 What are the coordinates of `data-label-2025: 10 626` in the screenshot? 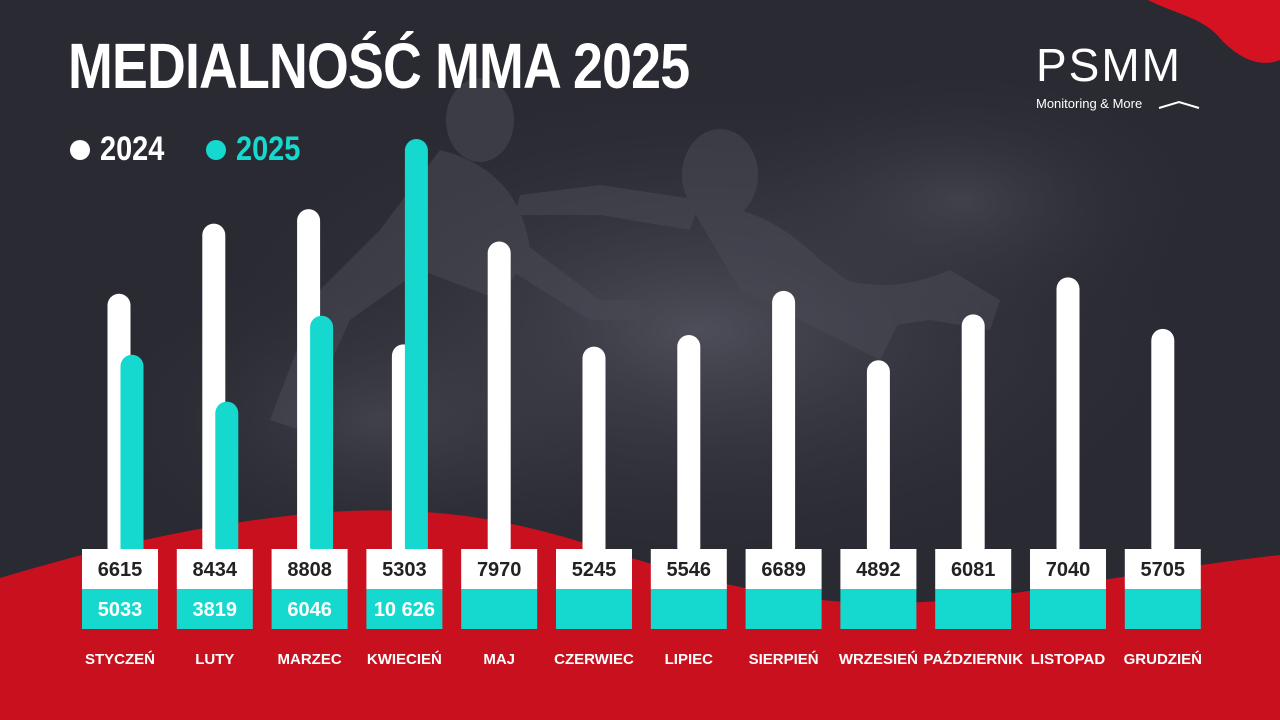 It's located at (404, 610).